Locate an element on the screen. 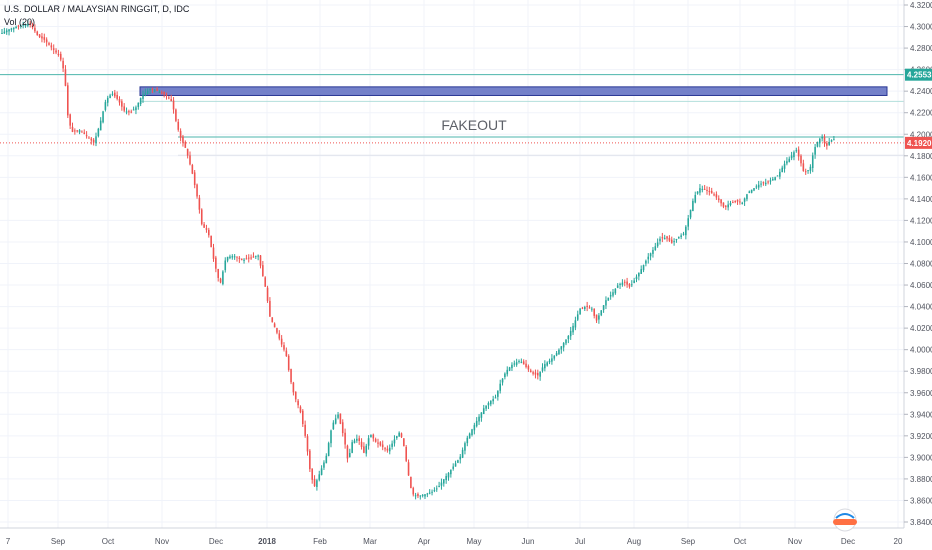 Image resolution: width=932 pixels, height=550 pixels. x-tick-label: Mar is located at coordinates (370, 541).